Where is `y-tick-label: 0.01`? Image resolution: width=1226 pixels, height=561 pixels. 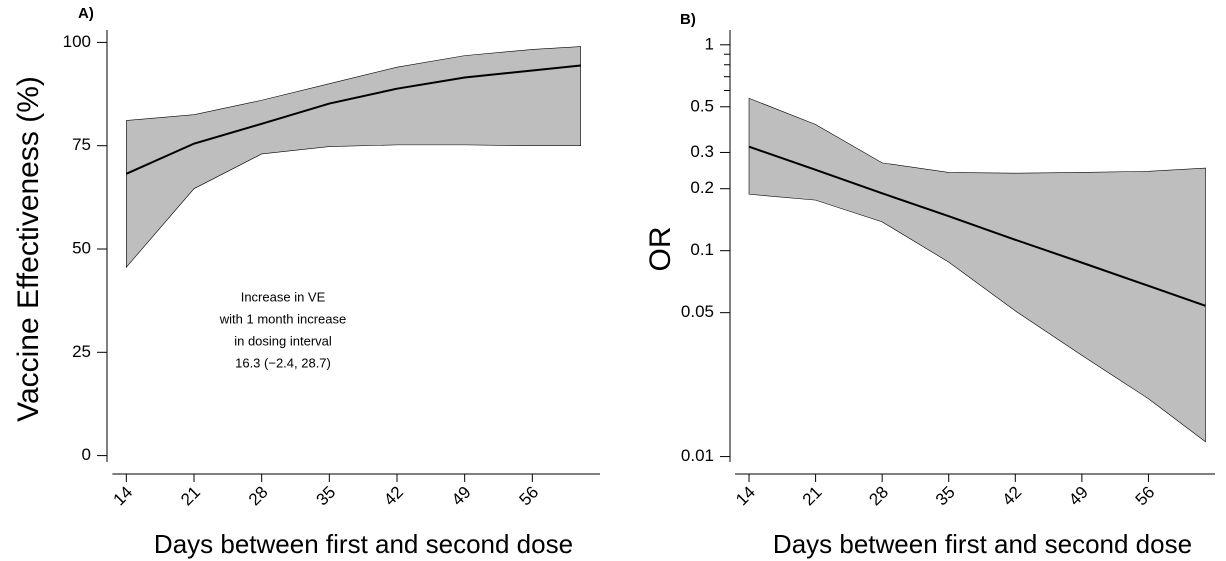
y-tick-label: 0.01 is located at coordinates (697, 455).